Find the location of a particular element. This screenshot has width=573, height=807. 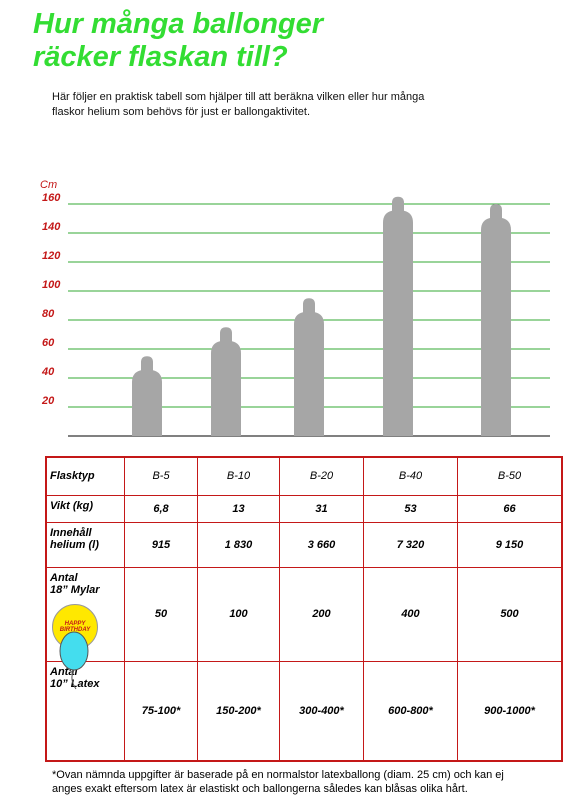

row-label: Innehåll helium (l) is located at coordinates (85, 544).